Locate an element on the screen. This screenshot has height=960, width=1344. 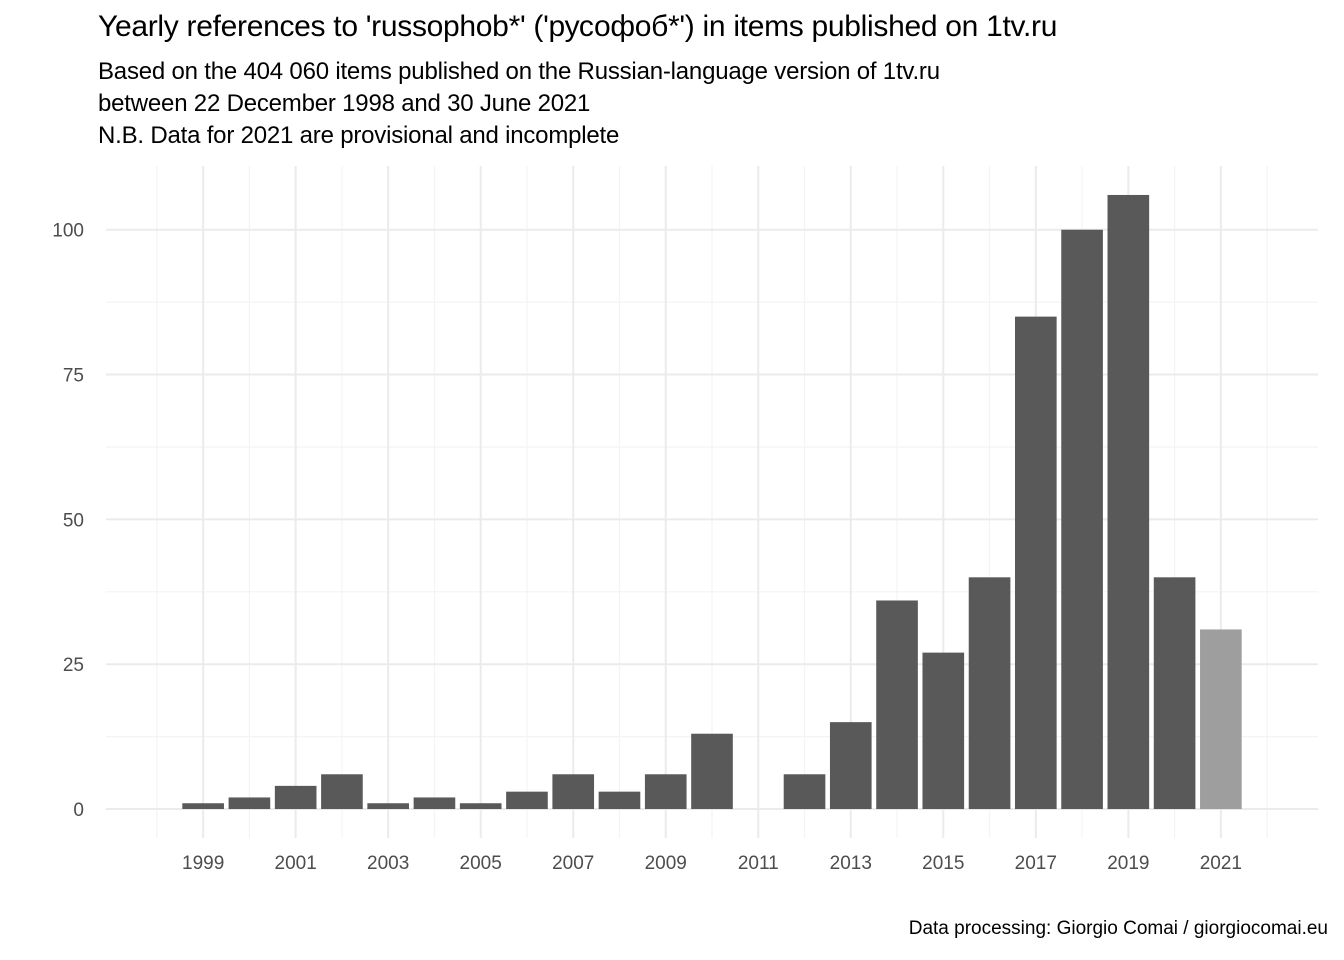
y-tick-label: 0 is located at coordinates (78, 810).